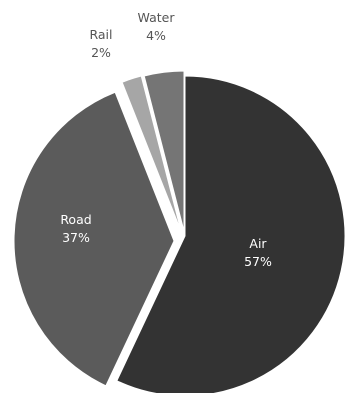 The height and width of the screenshot is (393, 345). I want to click on pie-label-rail: Rail, so click(100, 34).